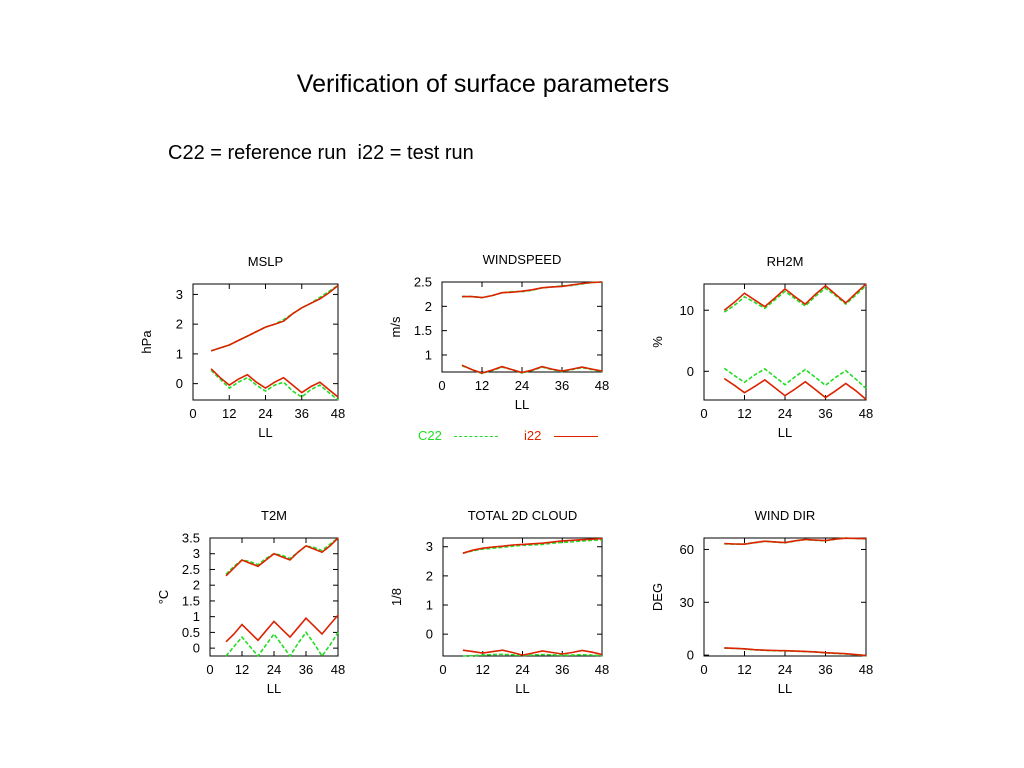 The image size is (1024, 768). What do you see at coordinates (302, 413) in the screenshot?
I see `mslp-xtick-label: 36` at bounding box center [302, 413].